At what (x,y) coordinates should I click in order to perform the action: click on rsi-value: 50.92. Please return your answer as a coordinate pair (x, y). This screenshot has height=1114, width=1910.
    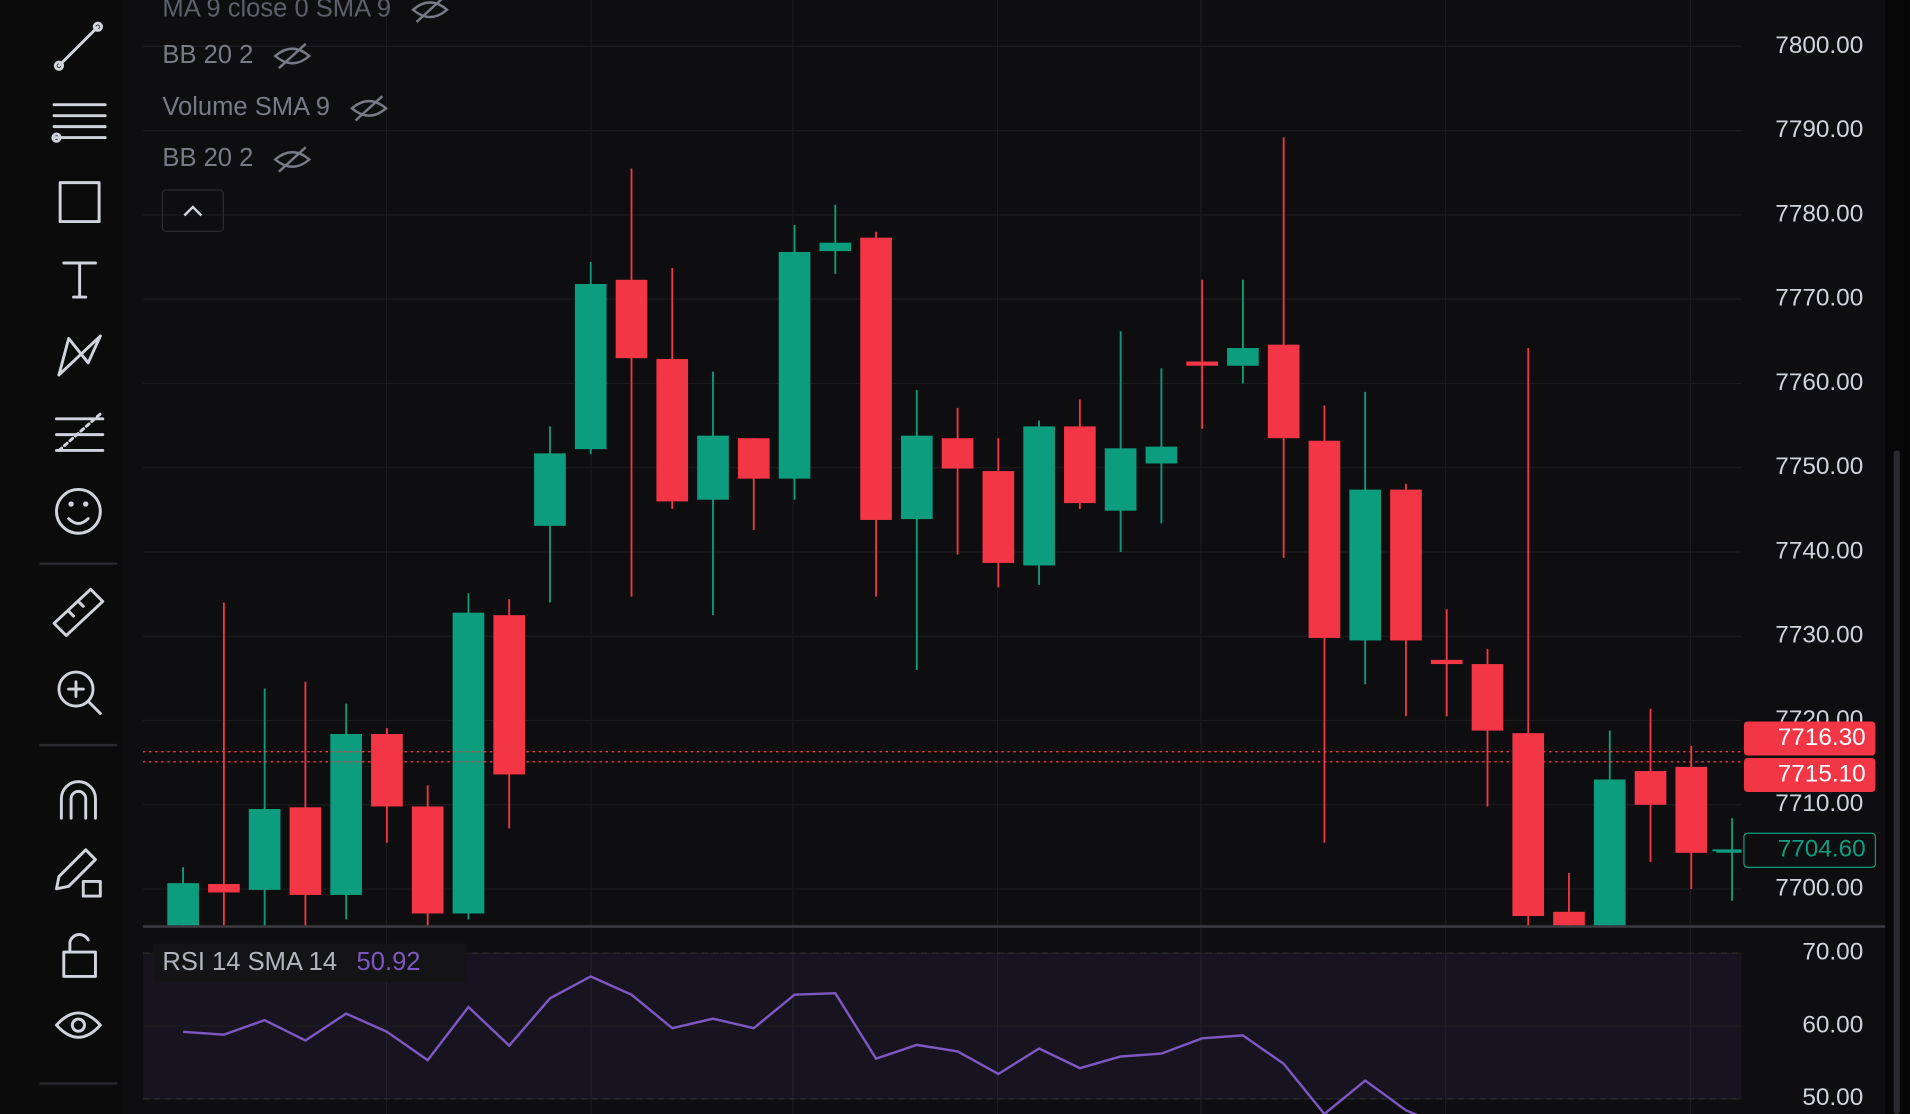
    Looking at the image, I should click on (389, 962).